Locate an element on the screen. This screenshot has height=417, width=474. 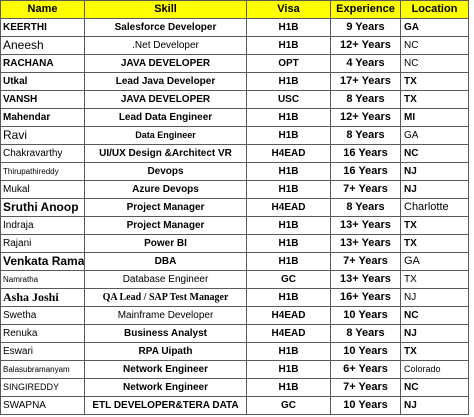
table-row: Indraja Project Manager H1B 13+ Years TX is located at coordinates (234, 225).